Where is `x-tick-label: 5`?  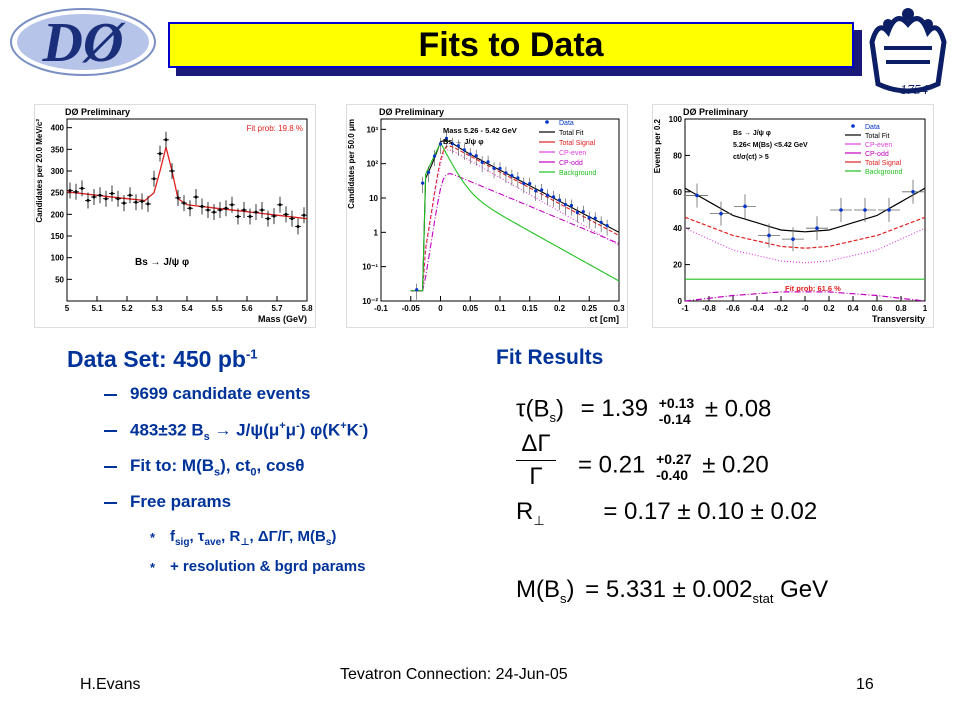
x-tick-label: 5 is located at coordinates (67, 308).